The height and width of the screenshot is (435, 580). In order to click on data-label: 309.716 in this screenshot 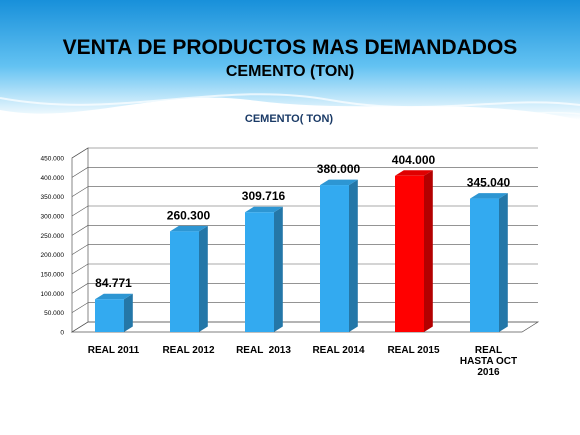, I will do `click(264, 196)`.